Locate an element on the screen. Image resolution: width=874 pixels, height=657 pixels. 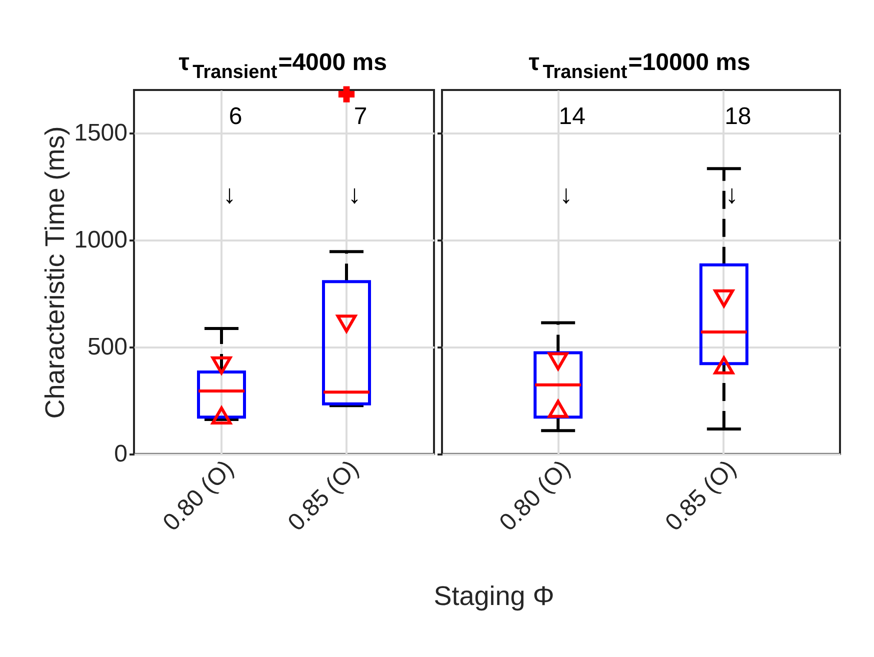
y-tick-label: 1500 is located at coordinates (101, 132).